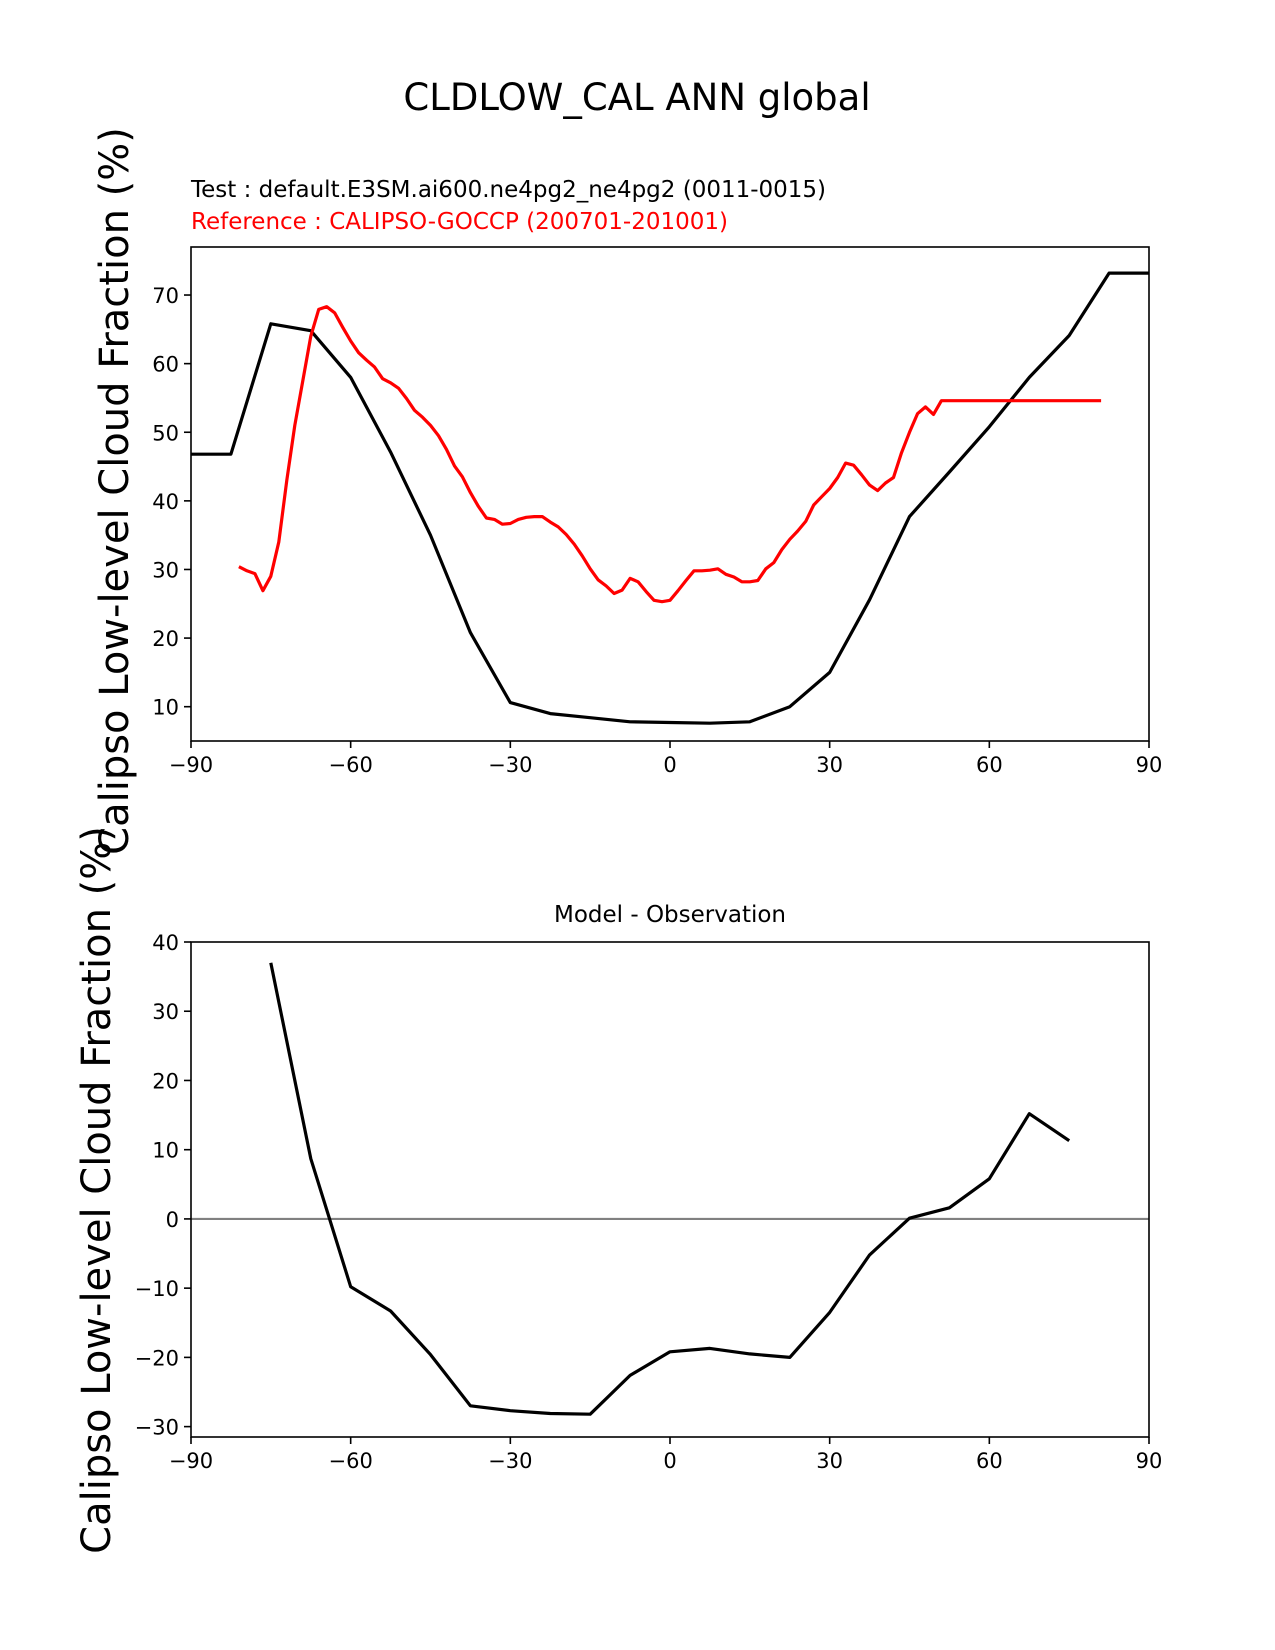 The width and height of the screenshot is (1275, 1650). What do you see at coordinates (351, 1461) in the screenshot?
I see `bottom-x-tick-label: −60` at bounding box center [351, 1461].